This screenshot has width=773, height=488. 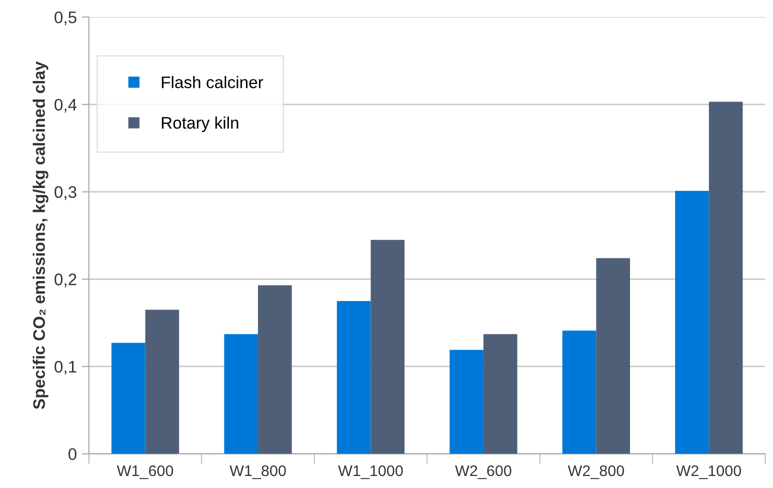 I want to click on y-axis-title: Specific CO₂ emissions, kg/kg calcined clay, so click(x=40, y=235).